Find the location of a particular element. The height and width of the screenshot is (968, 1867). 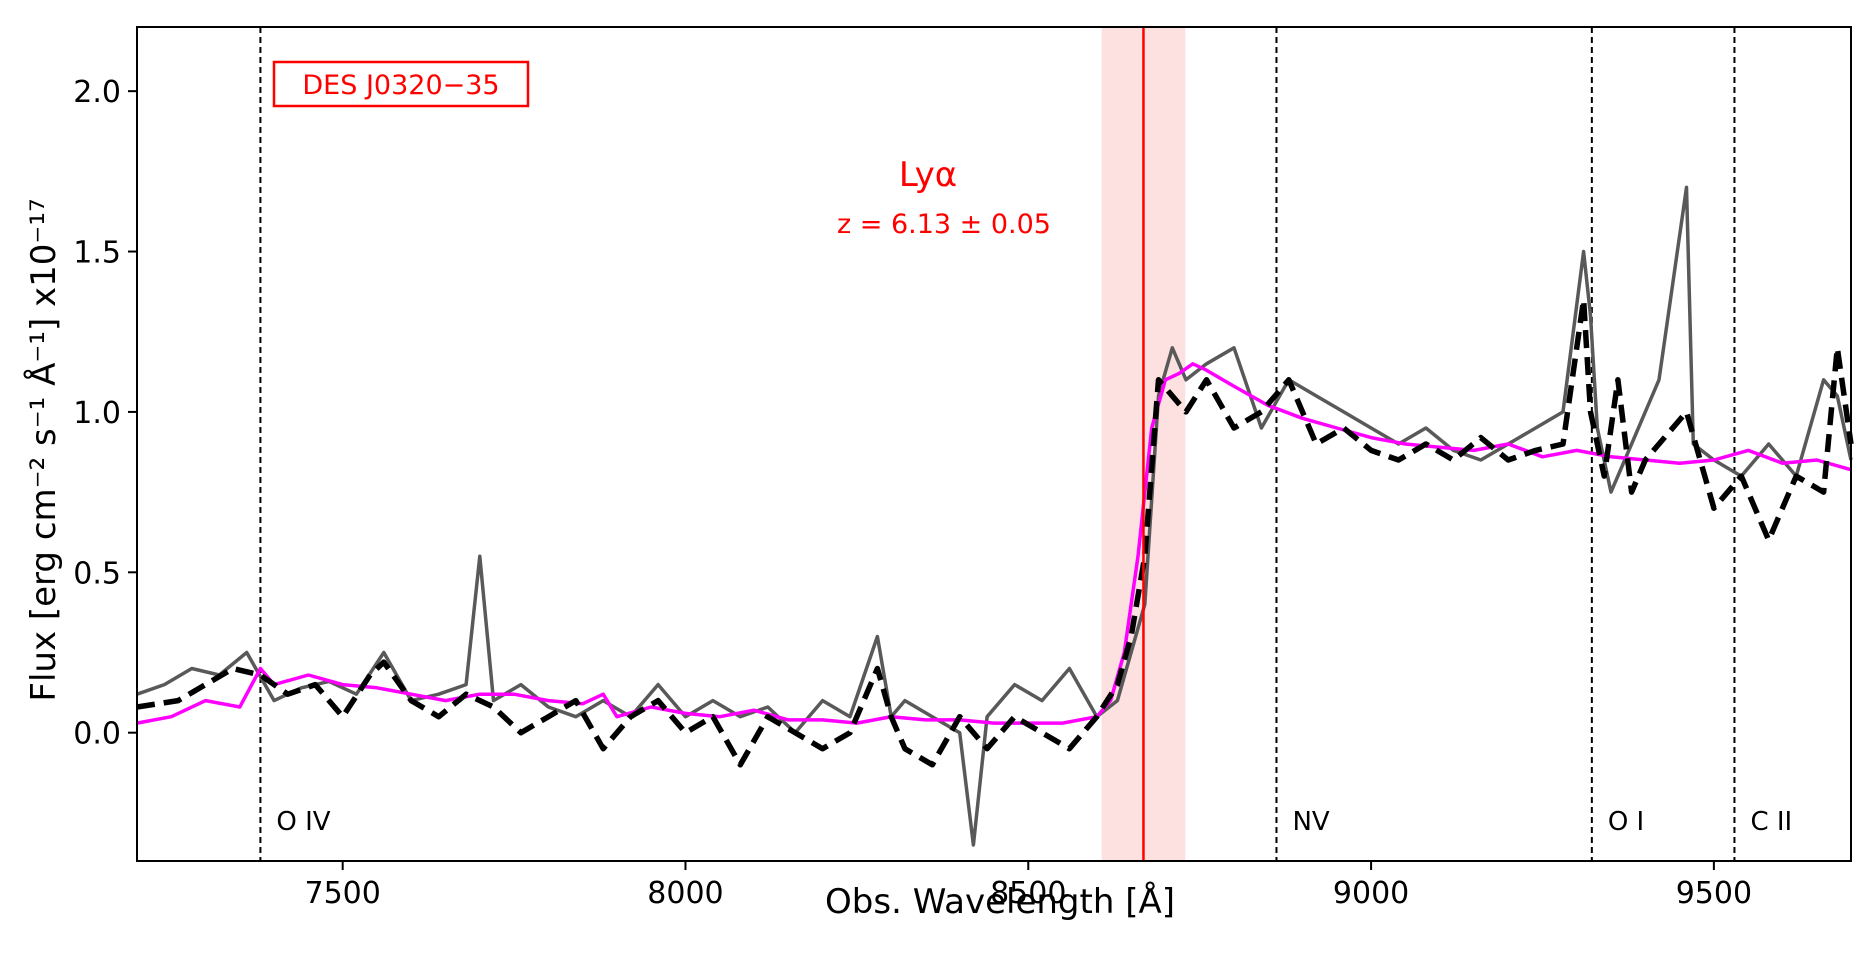

x-tick-label: 9500 is located at coordinates (1714, 893).